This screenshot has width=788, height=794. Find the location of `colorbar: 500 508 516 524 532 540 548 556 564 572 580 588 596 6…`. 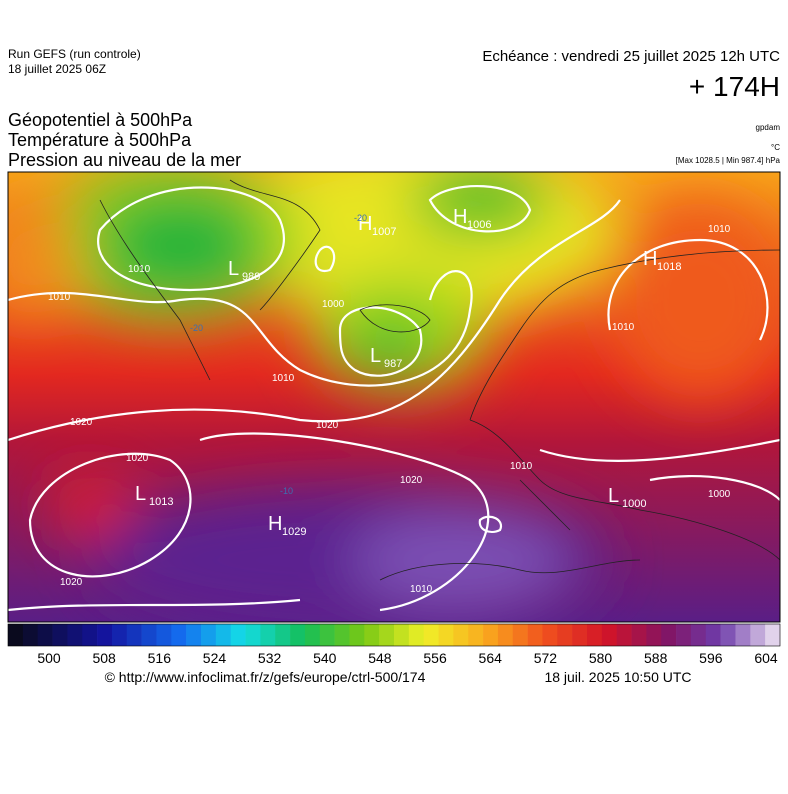

colorbar: 500 508 516 524 532 540 548 556 564 572 580 588 596 6… is located at coordinates (394, 644).